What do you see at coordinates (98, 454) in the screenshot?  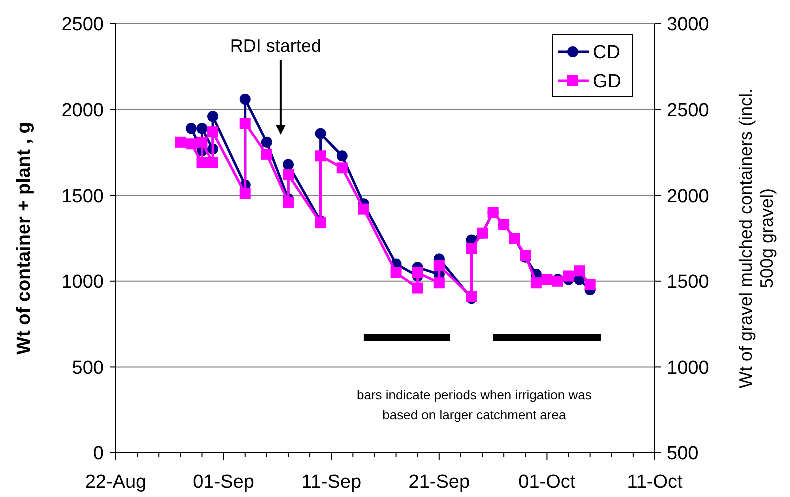 I see `y-tick-label: 0` at bounding box center [98, 454].